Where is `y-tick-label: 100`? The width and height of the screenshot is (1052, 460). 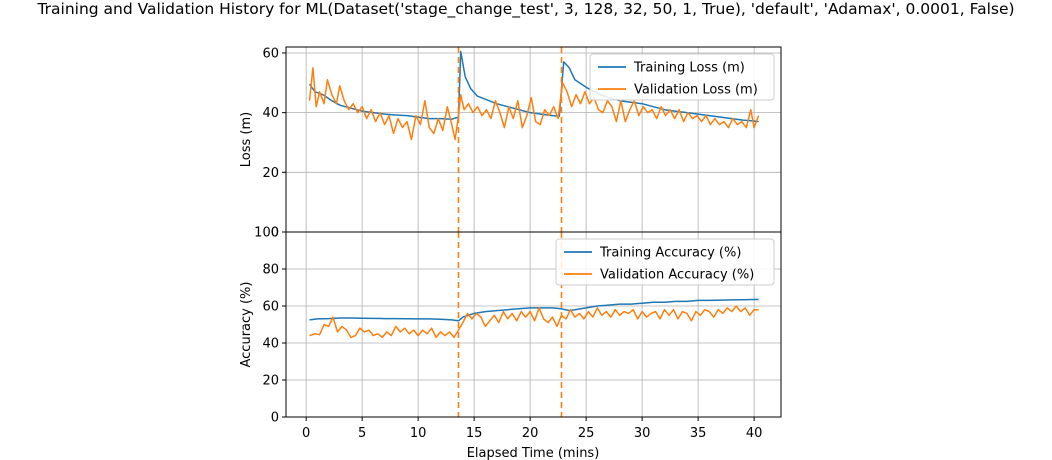 y-tick-label: 100 is located at coordinates (266, 233).